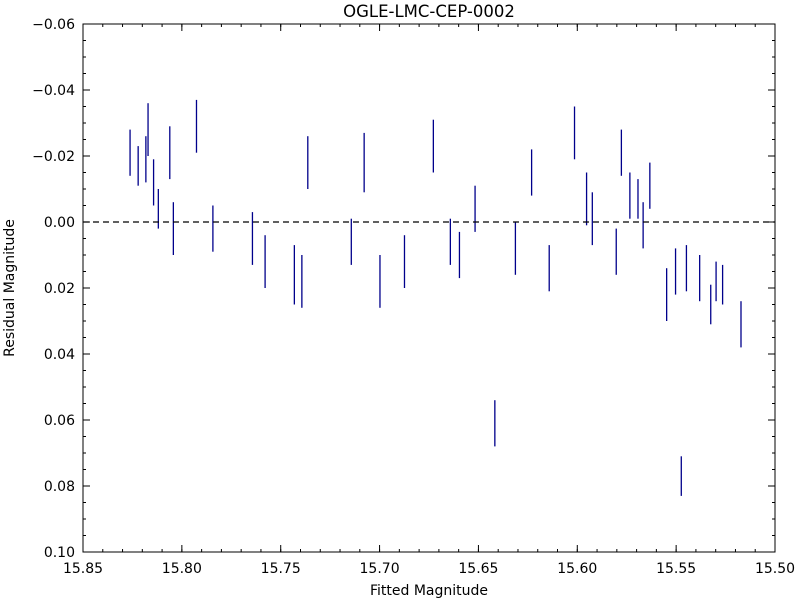  Describe the element at coordinates (182, 569) in the screenshot. I see `x-tick-label: 15.80` at that location.